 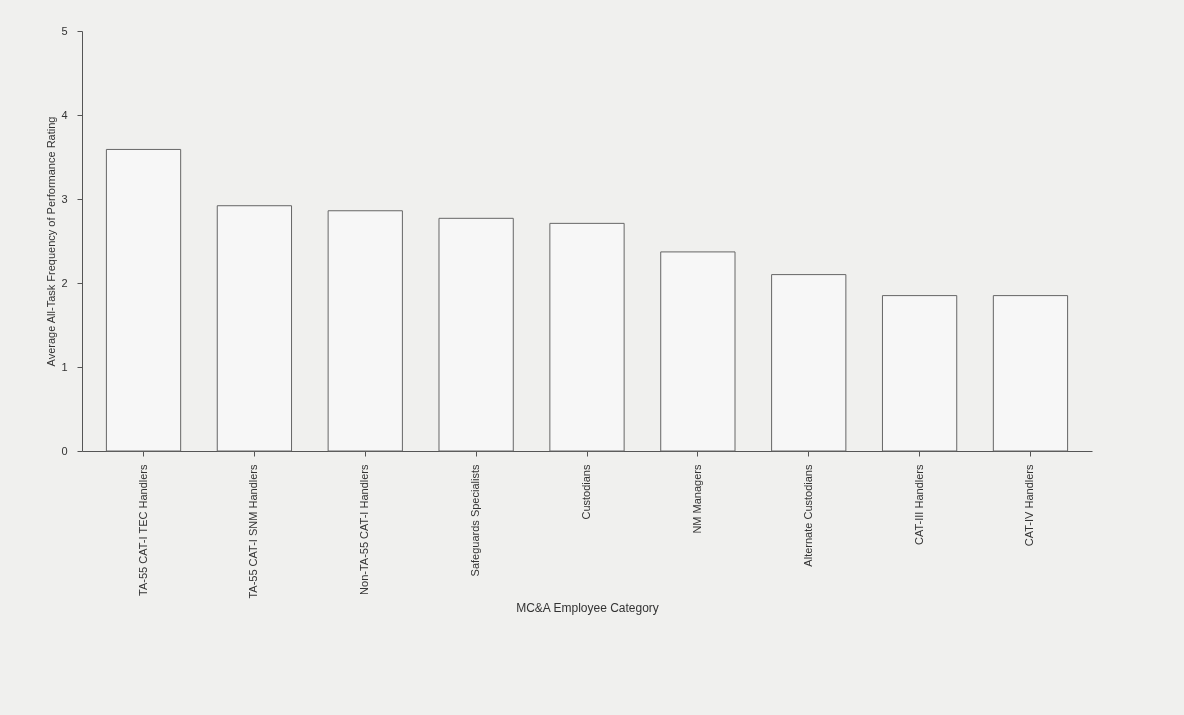 What do you see at coordinates (142, 530) in the screenshot?
I see `x-tick-label: TA-55 CAT-I TEC Handlers` at bounding box center [142, 530].